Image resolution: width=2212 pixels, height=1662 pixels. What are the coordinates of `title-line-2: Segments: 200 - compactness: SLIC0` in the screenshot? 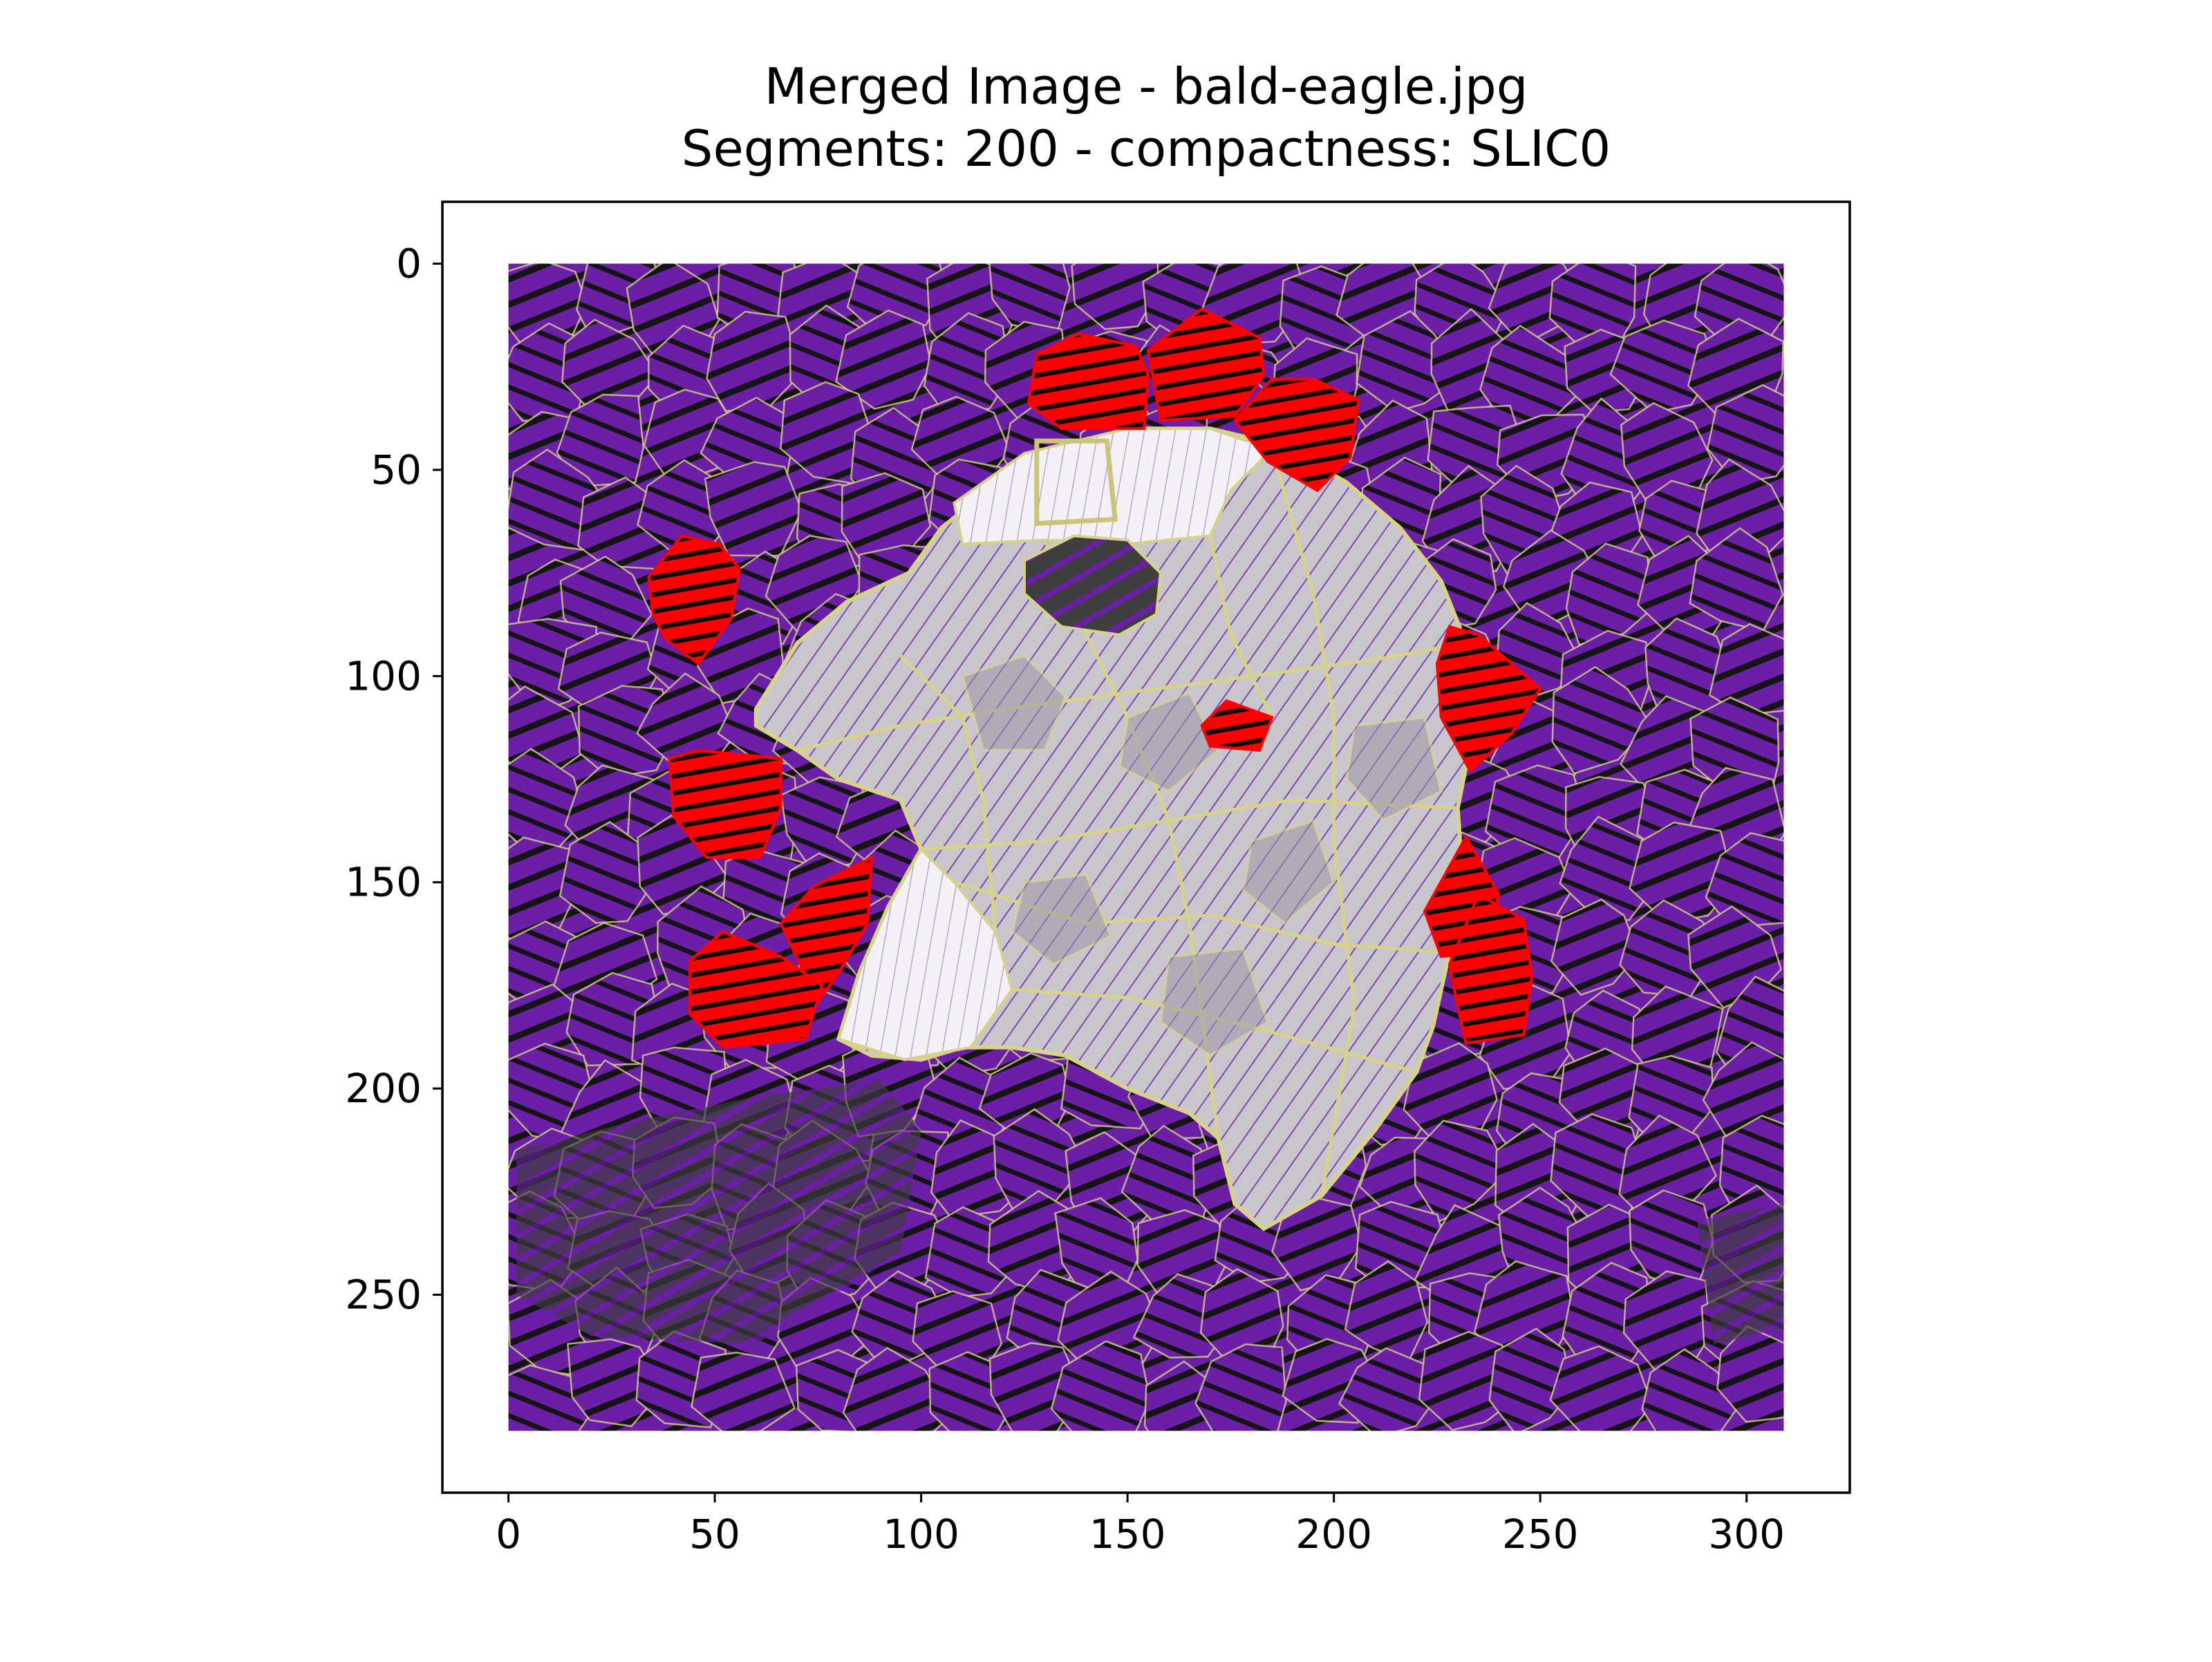 It's located at (1146, 149).